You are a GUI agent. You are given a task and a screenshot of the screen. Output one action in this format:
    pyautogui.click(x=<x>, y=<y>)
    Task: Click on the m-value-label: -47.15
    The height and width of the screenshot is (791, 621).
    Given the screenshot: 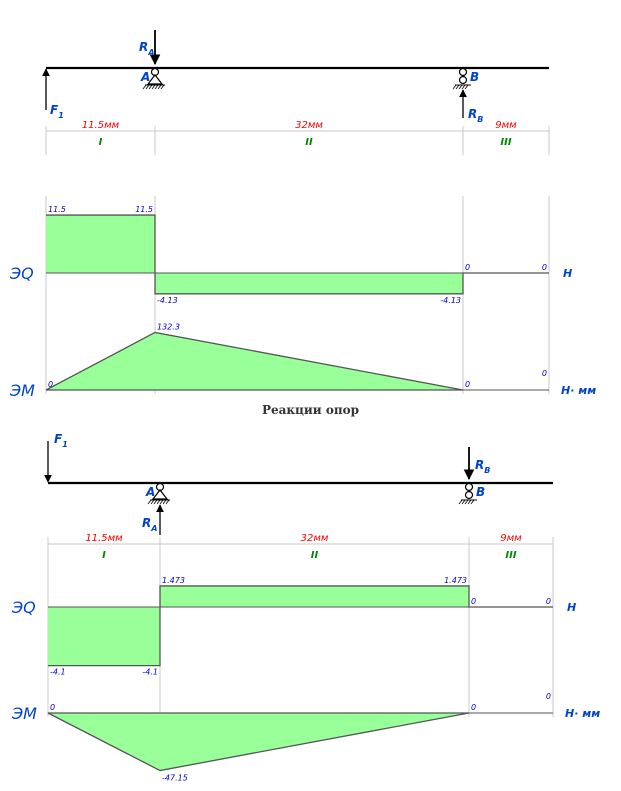 What is the action you would take?
    pyautogui.click(x=175, y=778)
    